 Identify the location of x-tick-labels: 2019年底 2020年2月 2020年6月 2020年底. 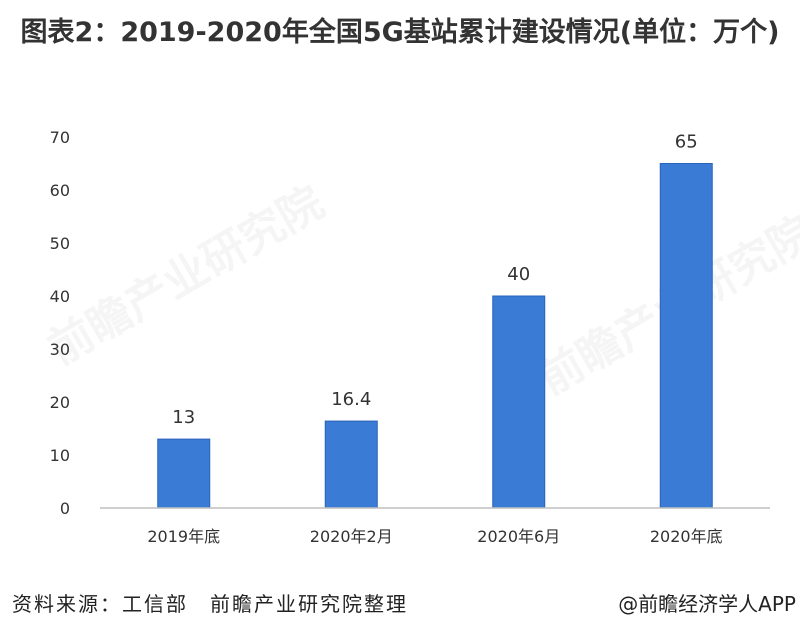
(434, 536).